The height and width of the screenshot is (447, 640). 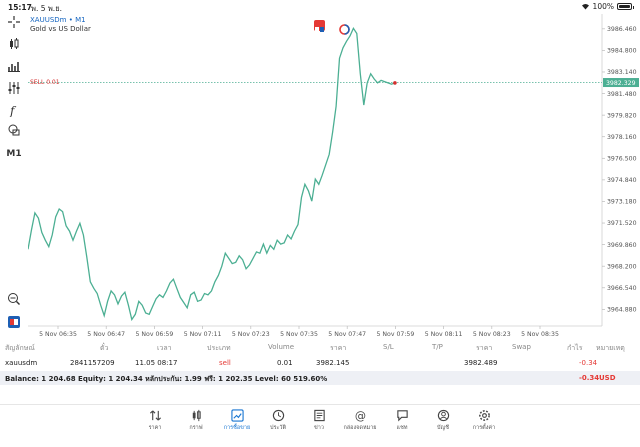 What do you see at coordinates (320, 7) in the screenshot?
I see `status-bar: 15:17 พ. 5 พ.ย. 100%` at bounding box center [320, 7].